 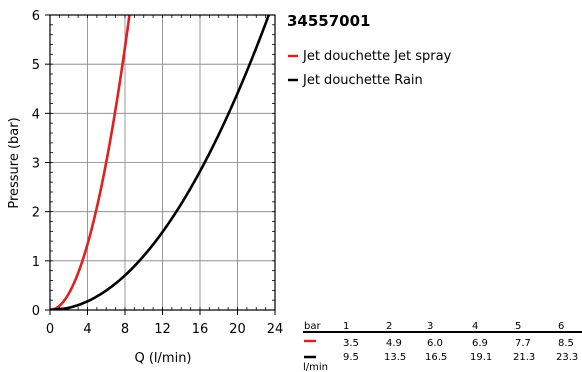 What do you see at coordinates (518, 326) in the screenshot?
I see `table-pressure-5: 5` at bounding box center [518, 326].